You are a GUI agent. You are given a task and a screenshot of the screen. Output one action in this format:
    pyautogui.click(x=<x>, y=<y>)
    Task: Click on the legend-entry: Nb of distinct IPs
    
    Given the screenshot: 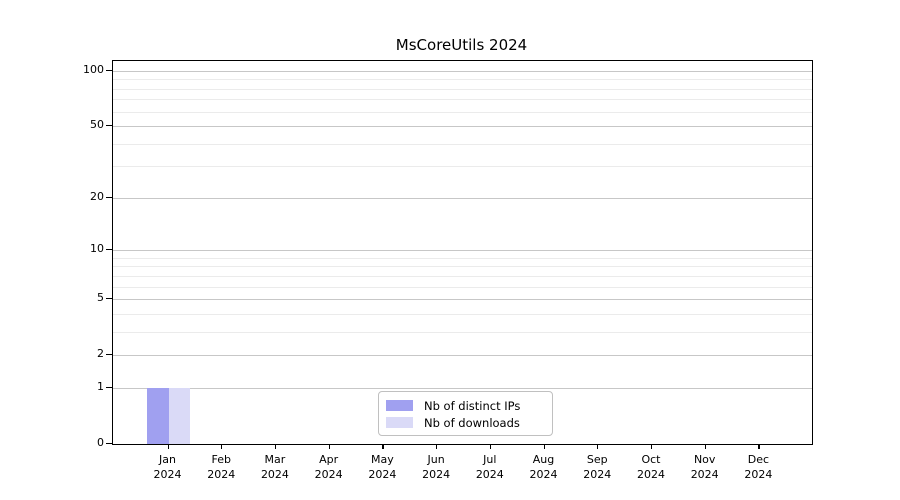 What is the action you would take?
    pyautogui.click(x=465, y=405)
    